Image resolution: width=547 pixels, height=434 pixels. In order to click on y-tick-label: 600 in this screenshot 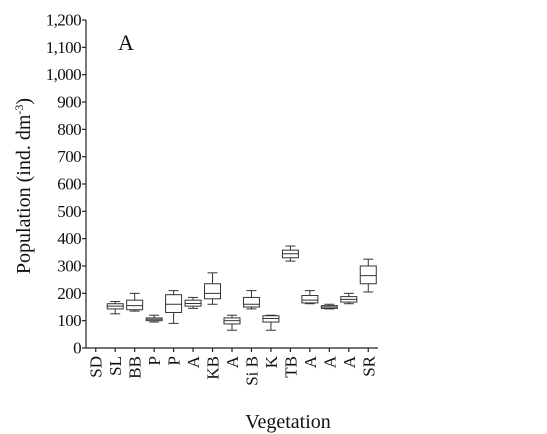, I will do `click(69, 184)`.